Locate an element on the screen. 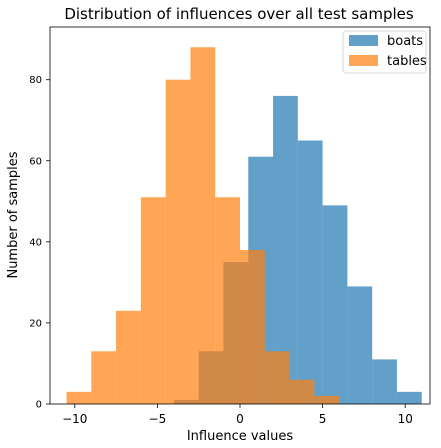  x-tick-label: −5 is located at coordinates (158, 419).